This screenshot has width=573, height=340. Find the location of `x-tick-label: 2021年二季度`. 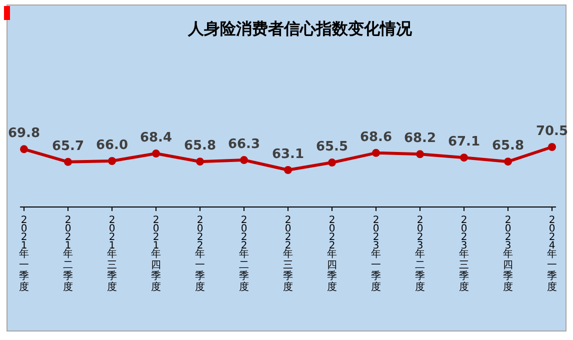

x-tick-label: 2021年二季度 is located at coordinates (68, 254).